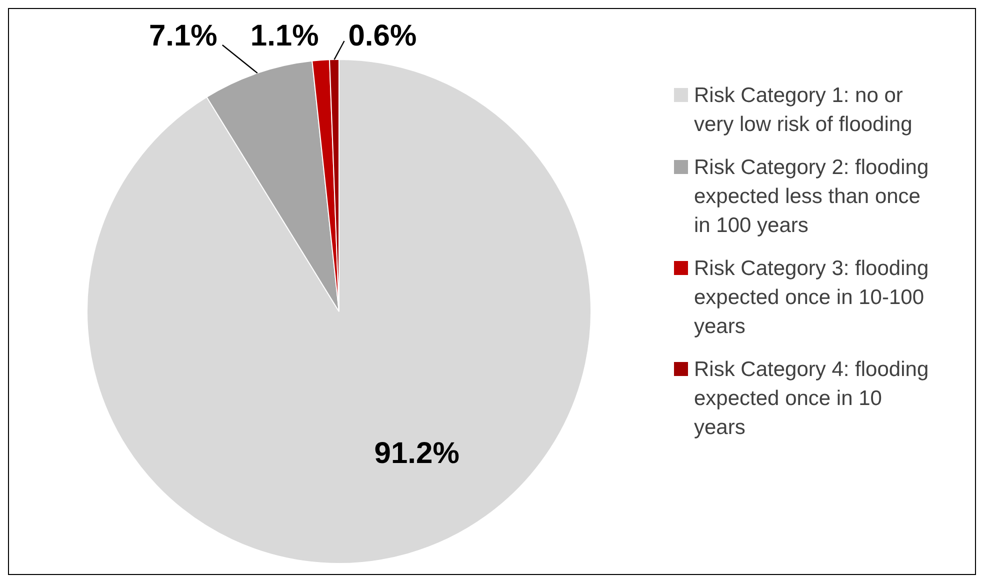 This screenshot has height=583, width=984. I want to click on data-label: 91.2%, so click(417, 453).